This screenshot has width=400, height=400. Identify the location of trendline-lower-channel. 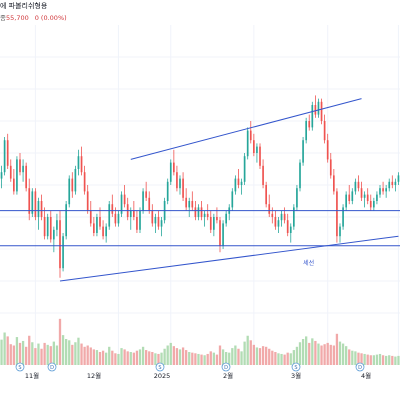
(229, 258).